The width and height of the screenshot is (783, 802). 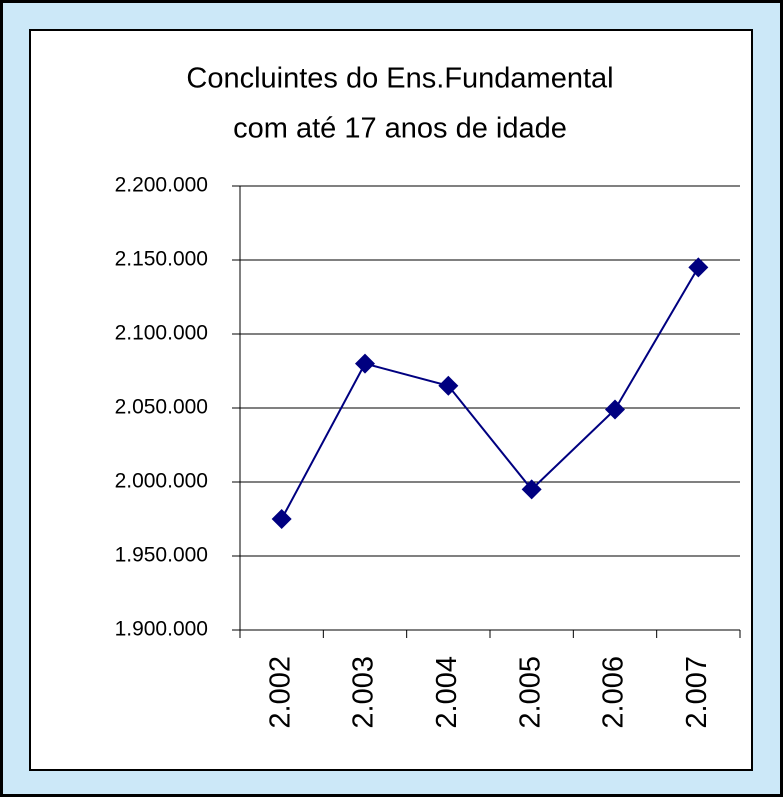 What do you see at coordinates (161, 629) in the screenshot?
I see `y-tick-label: 1.900.000` at bounding box center [161, 629].